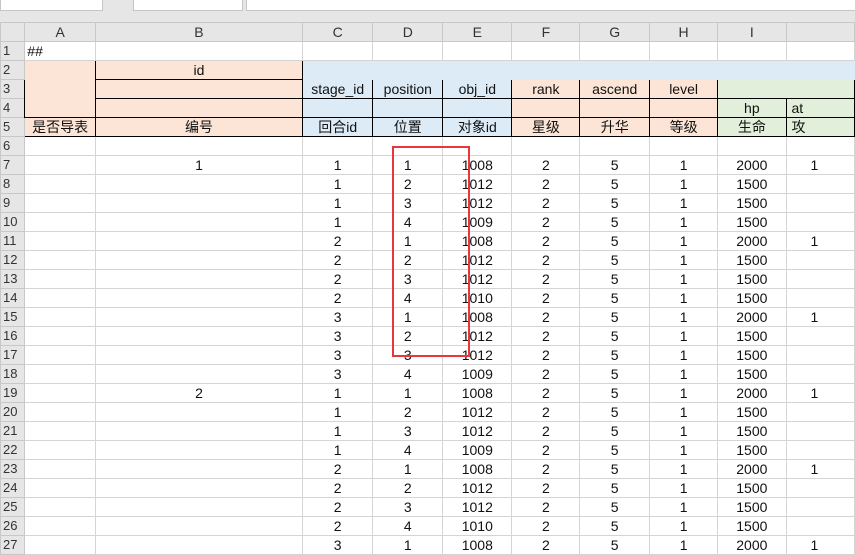  I want to click on header-obj-id: obj_id, so click(477, 89).